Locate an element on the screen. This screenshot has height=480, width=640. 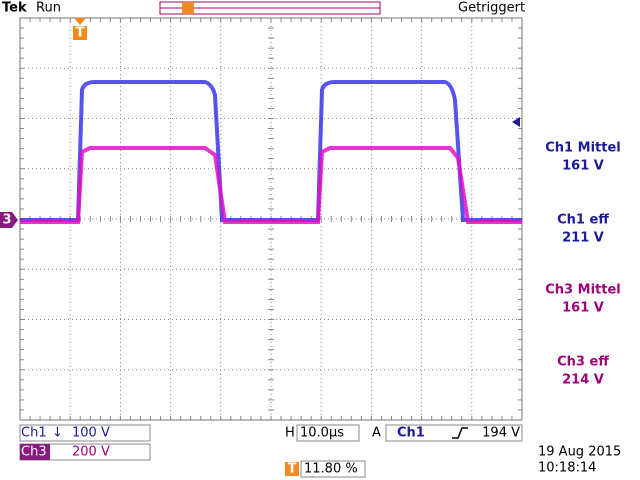
timebase-box is located at coordinates (328, 433).